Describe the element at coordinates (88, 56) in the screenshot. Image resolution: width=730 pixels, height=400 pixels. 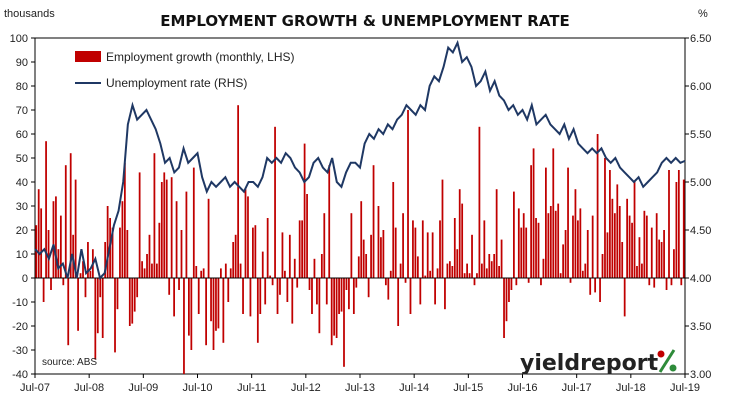
I see `legend-swatch-employment` at that location.